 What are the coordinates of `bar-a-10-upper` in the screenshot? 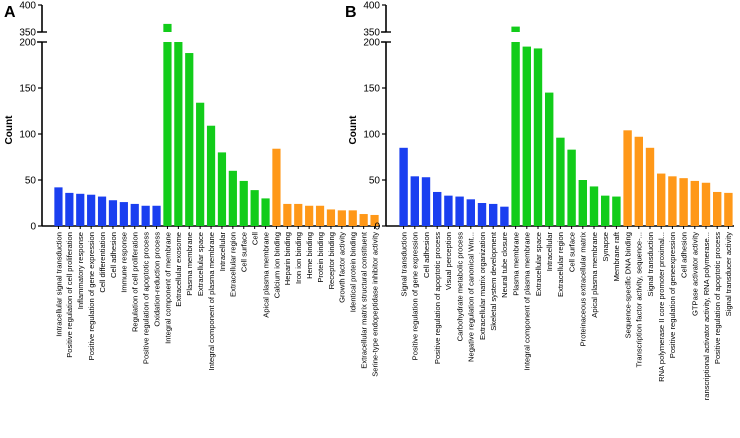 It's located at (167, 27).